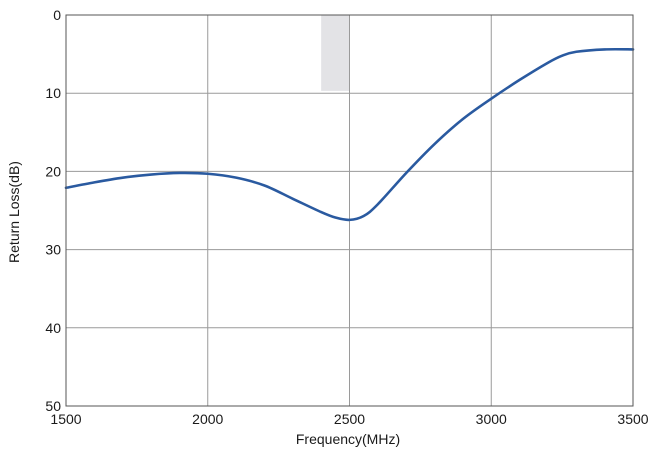 This screenshot has width=654, height=454. Describe the element at coordinates (65, 419) in the screenshot. I see `x-tick-label: 1500` at that location.